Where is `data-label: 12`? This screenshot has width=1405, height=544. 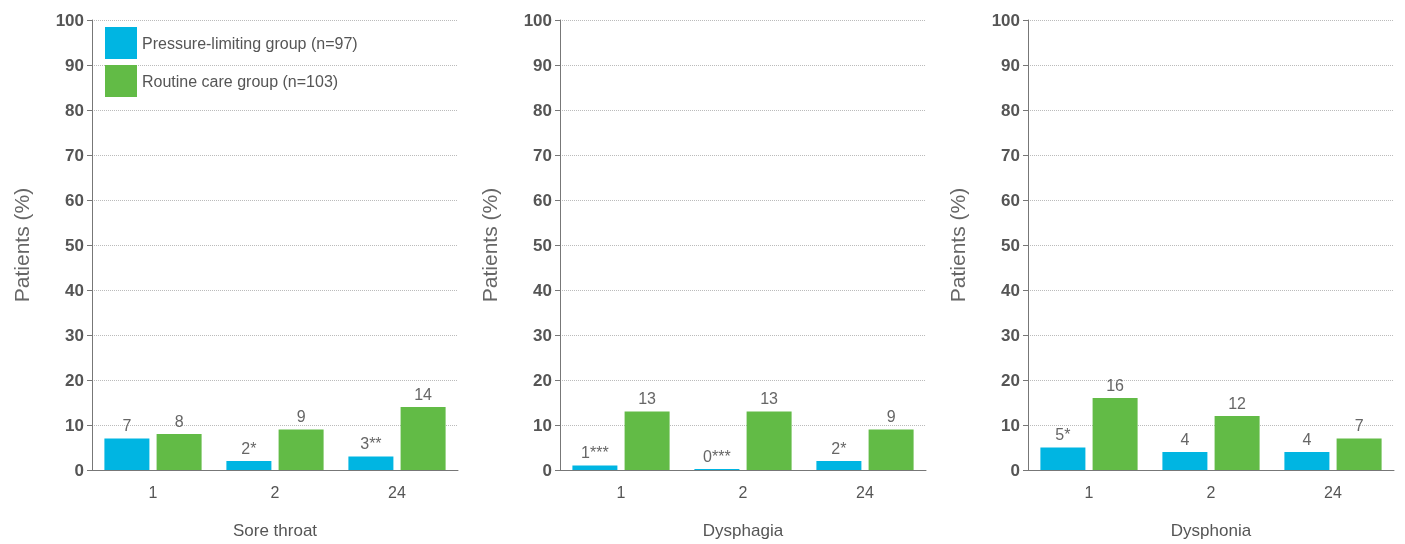 data-label: 12 is located at coordinates (1237, 403).